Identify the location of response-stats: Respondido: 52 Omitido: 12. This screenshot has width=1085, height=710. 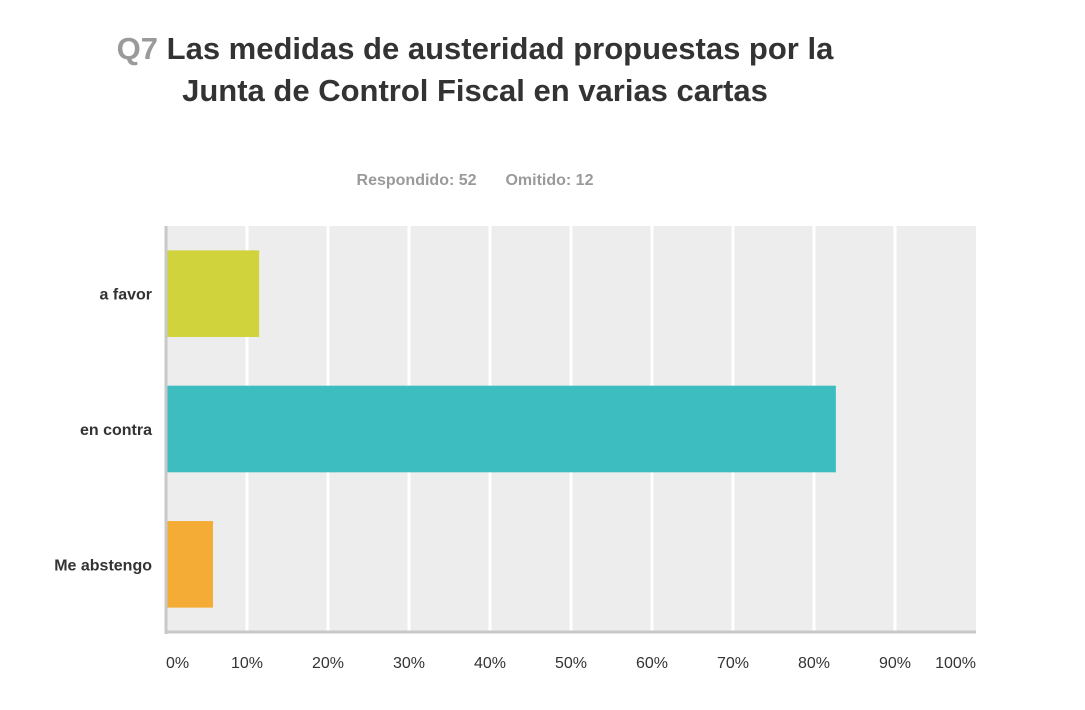
(475, 181).